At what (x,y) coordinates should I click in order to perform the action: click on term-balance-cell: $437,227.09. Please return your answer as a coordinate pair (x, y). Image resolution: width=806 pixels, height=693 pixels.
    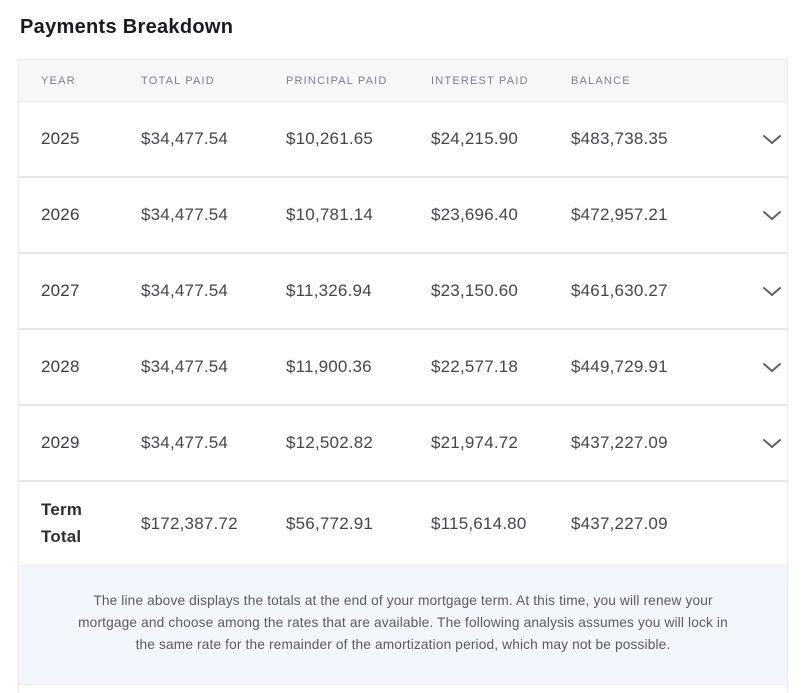
    Looking at the image, I should click on (619, 523).